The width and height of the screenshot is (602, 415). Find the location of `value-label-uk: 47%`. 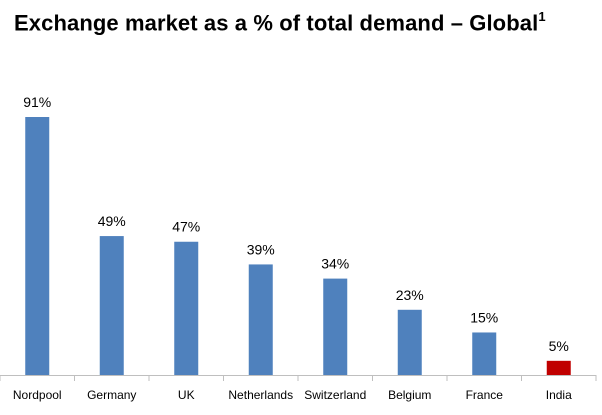

value-label-uk: 47% is located at coordinates (186, 227).